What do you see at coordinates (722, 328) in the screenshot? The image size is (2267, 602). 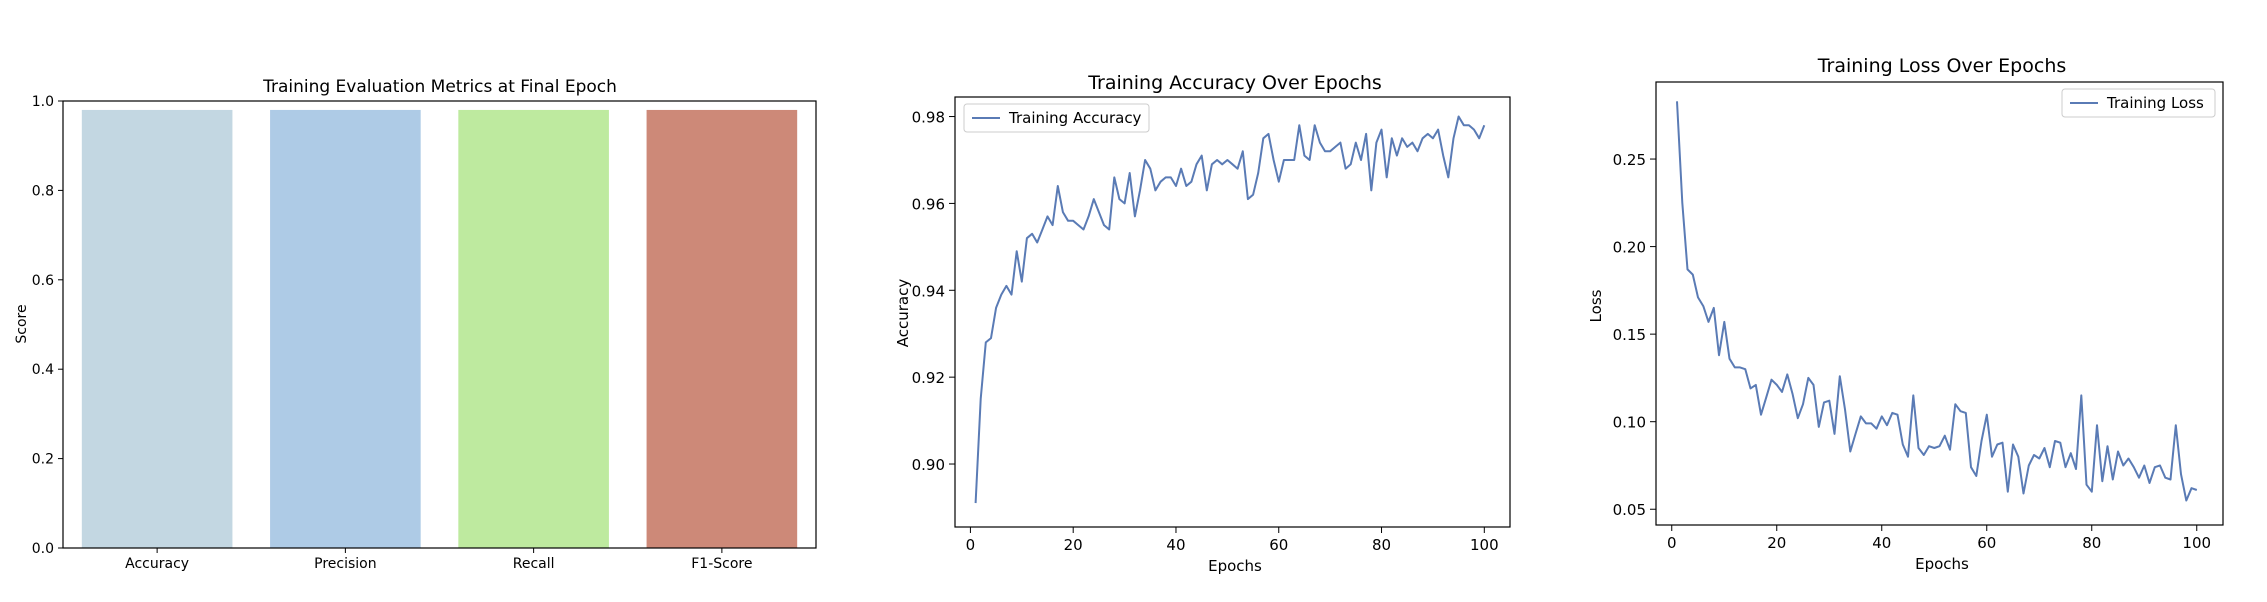 I see `bar-f1-score` at bounding box center [722, 328].